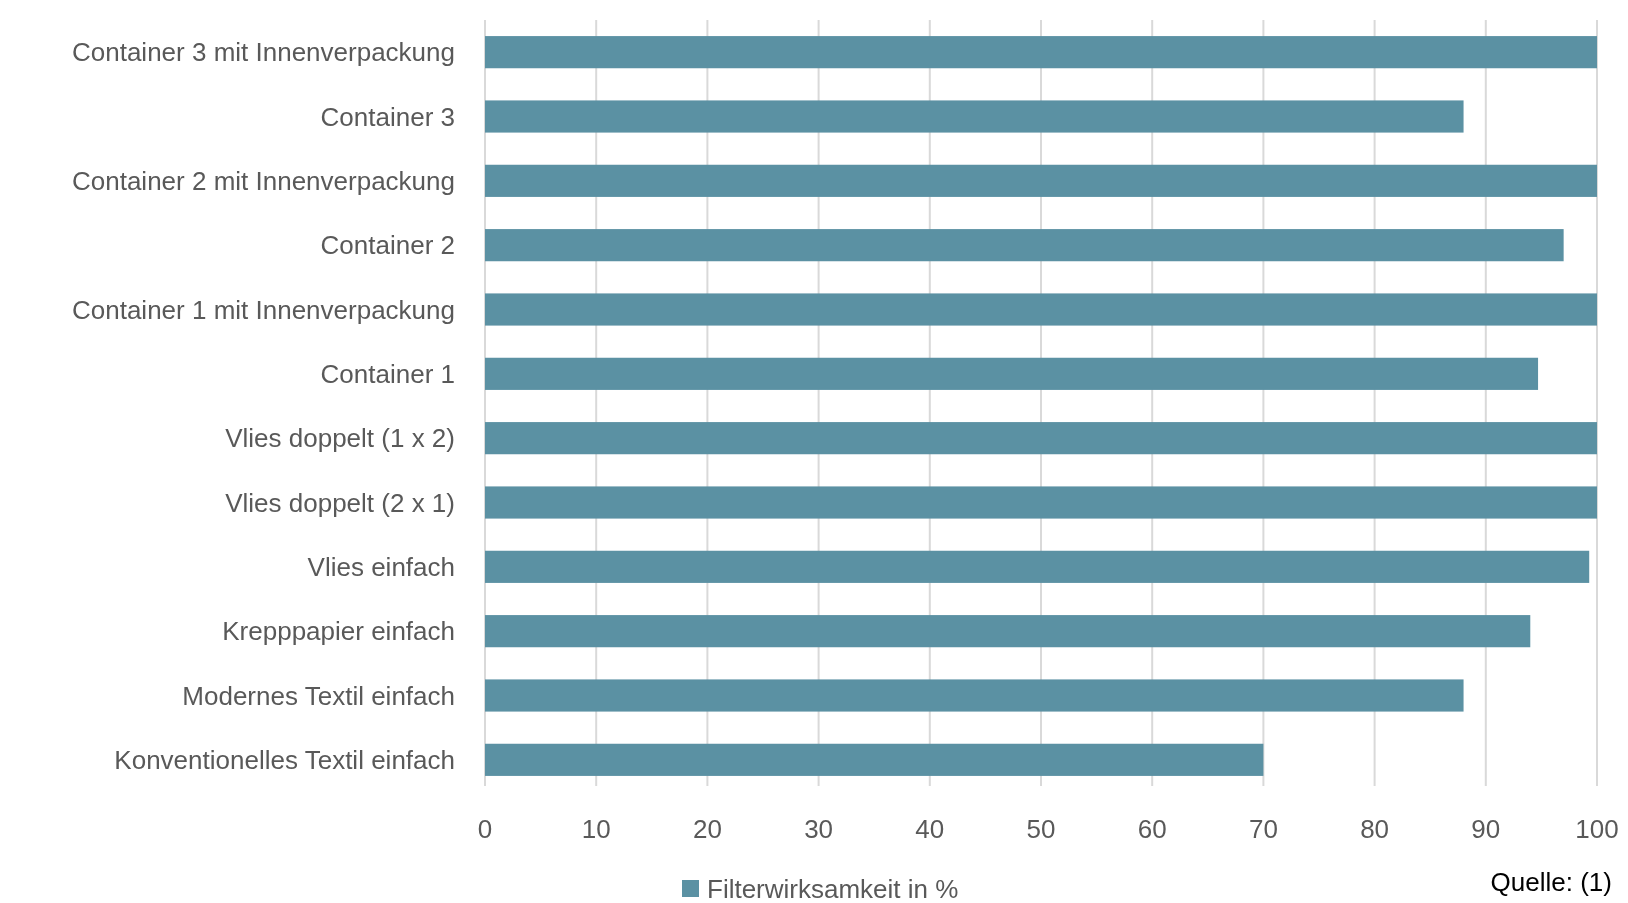 Image resolution: width=1628 pixels, height=903 pixels. I want to click on x-tick-label: 80, so click(1375, 829).